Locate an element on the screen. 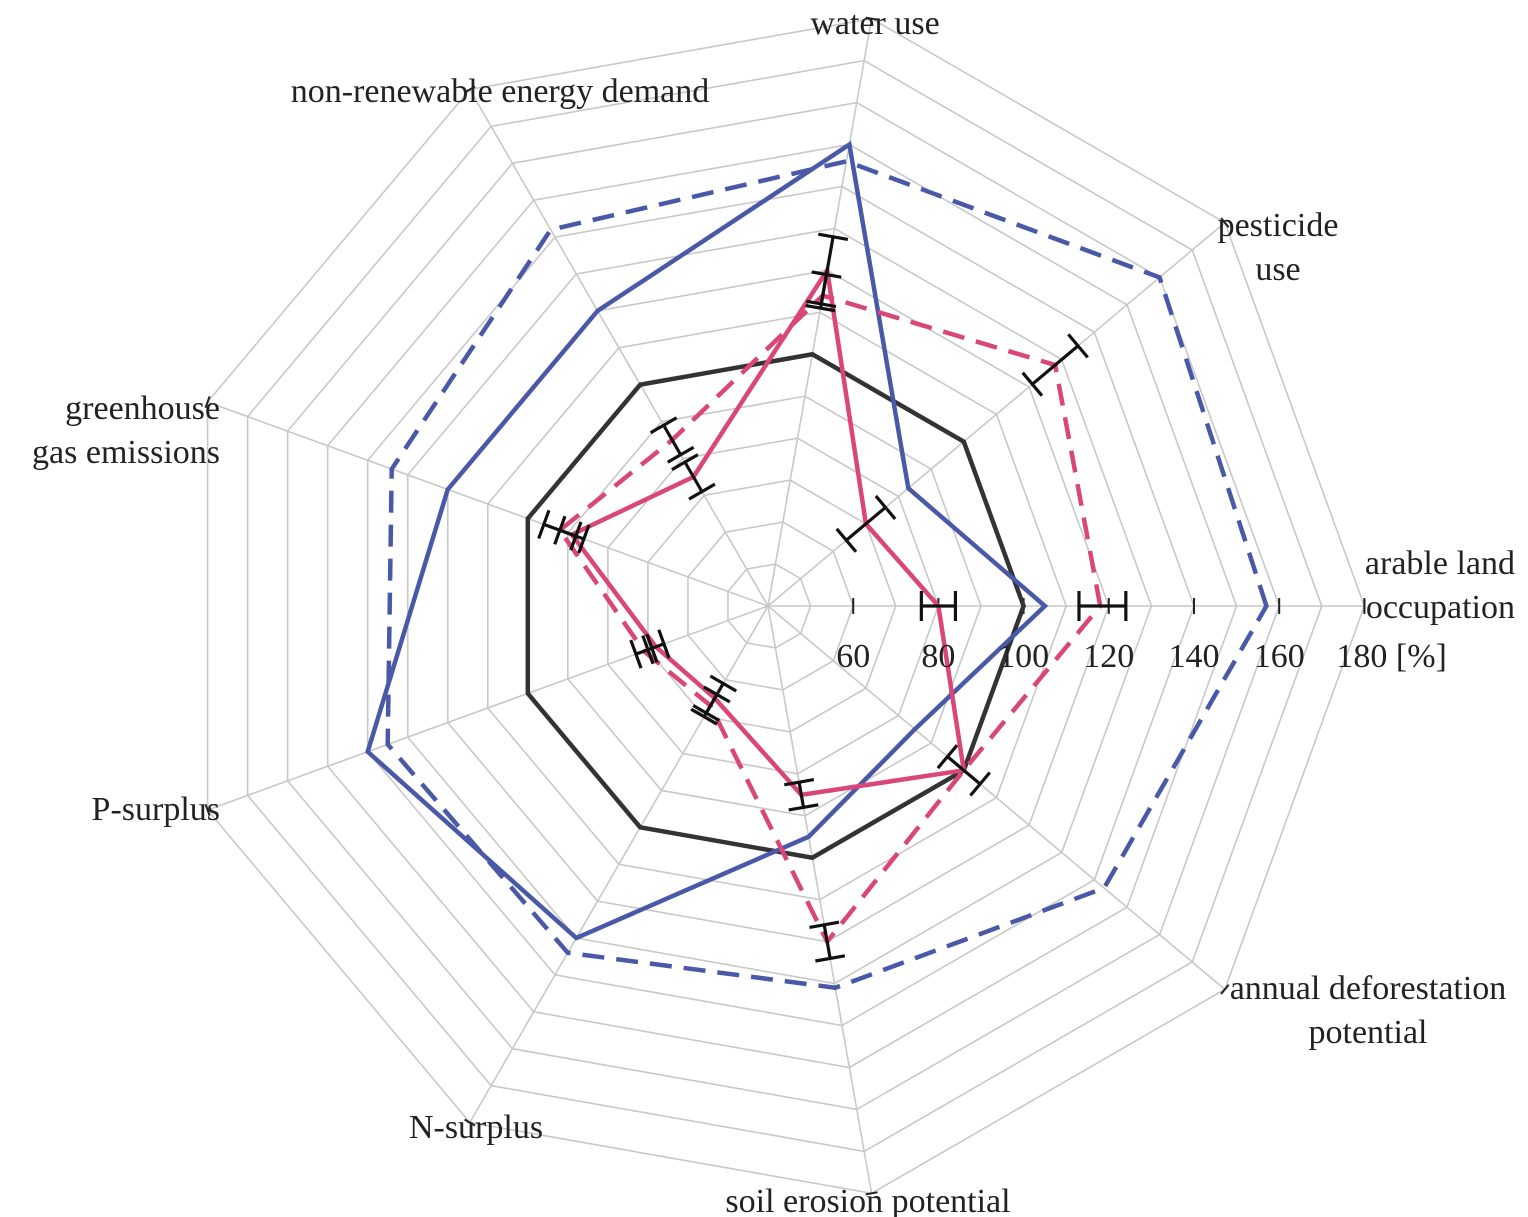  radial-tick-label: 180 [%] is located at coordinates (1391, 656).